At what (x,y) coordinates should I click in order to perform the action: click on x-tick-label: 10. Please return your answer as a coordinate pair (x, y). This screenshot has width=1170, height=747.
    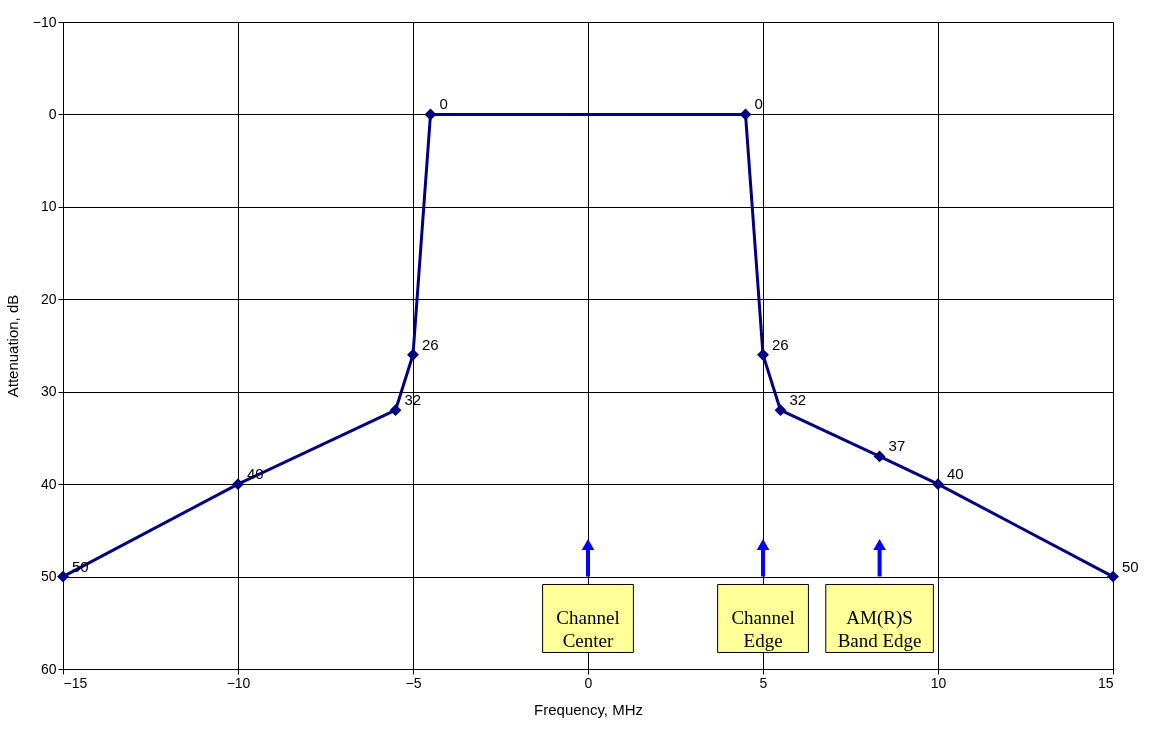
    Looking at the image, I should click on (938, 682).